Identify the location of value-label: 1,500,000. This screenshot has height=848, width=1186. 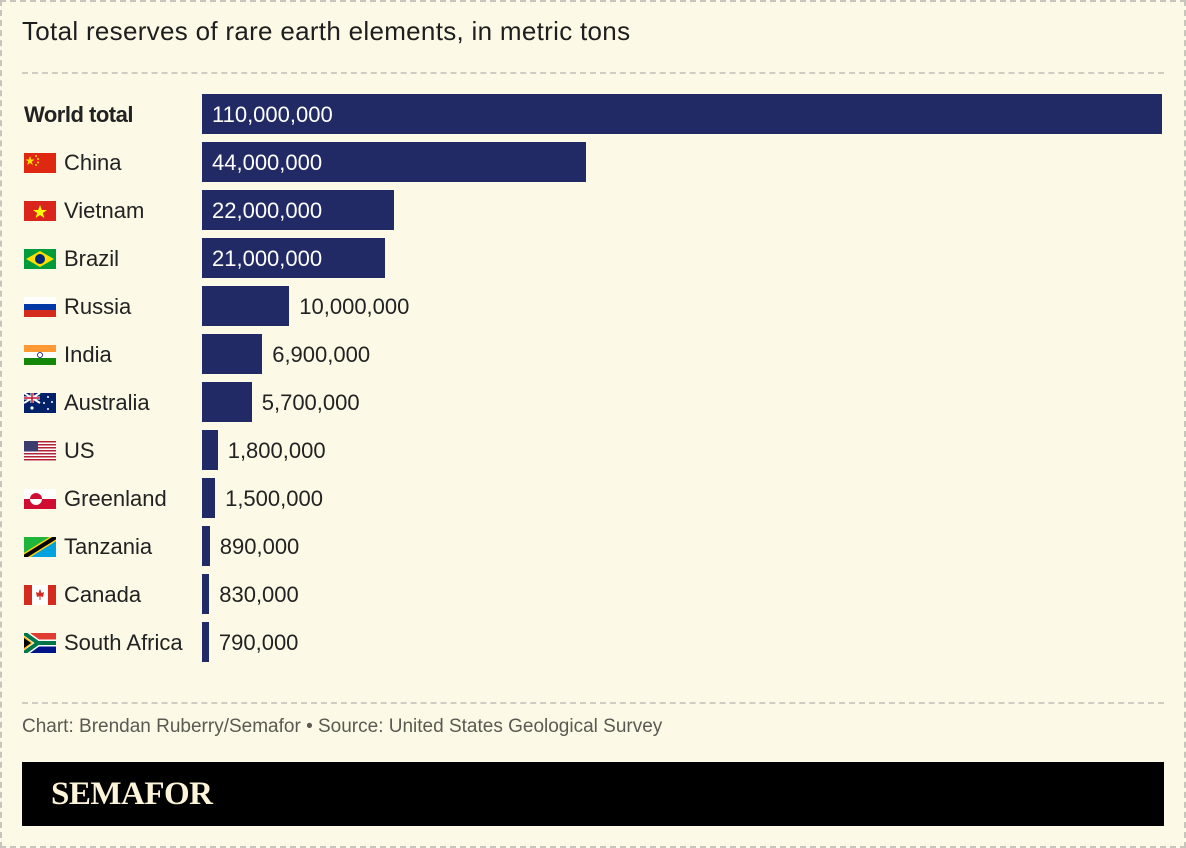
(274, 498).